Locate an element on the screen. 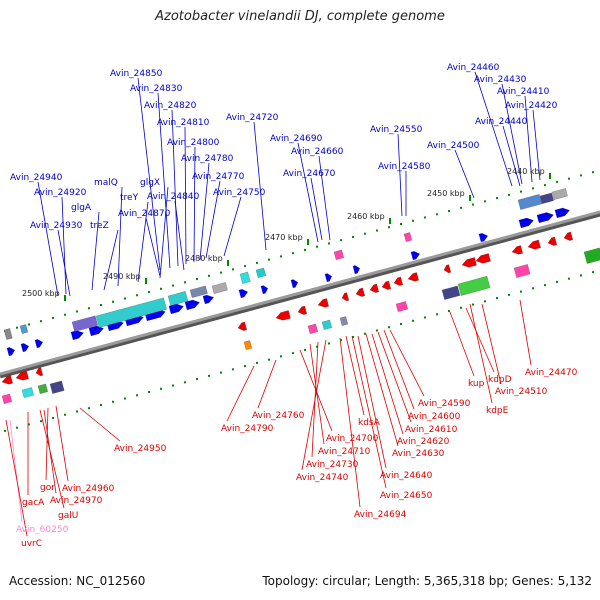  gene-label-avin-24470: Avin_24470 is located at coordinates (551, 373).